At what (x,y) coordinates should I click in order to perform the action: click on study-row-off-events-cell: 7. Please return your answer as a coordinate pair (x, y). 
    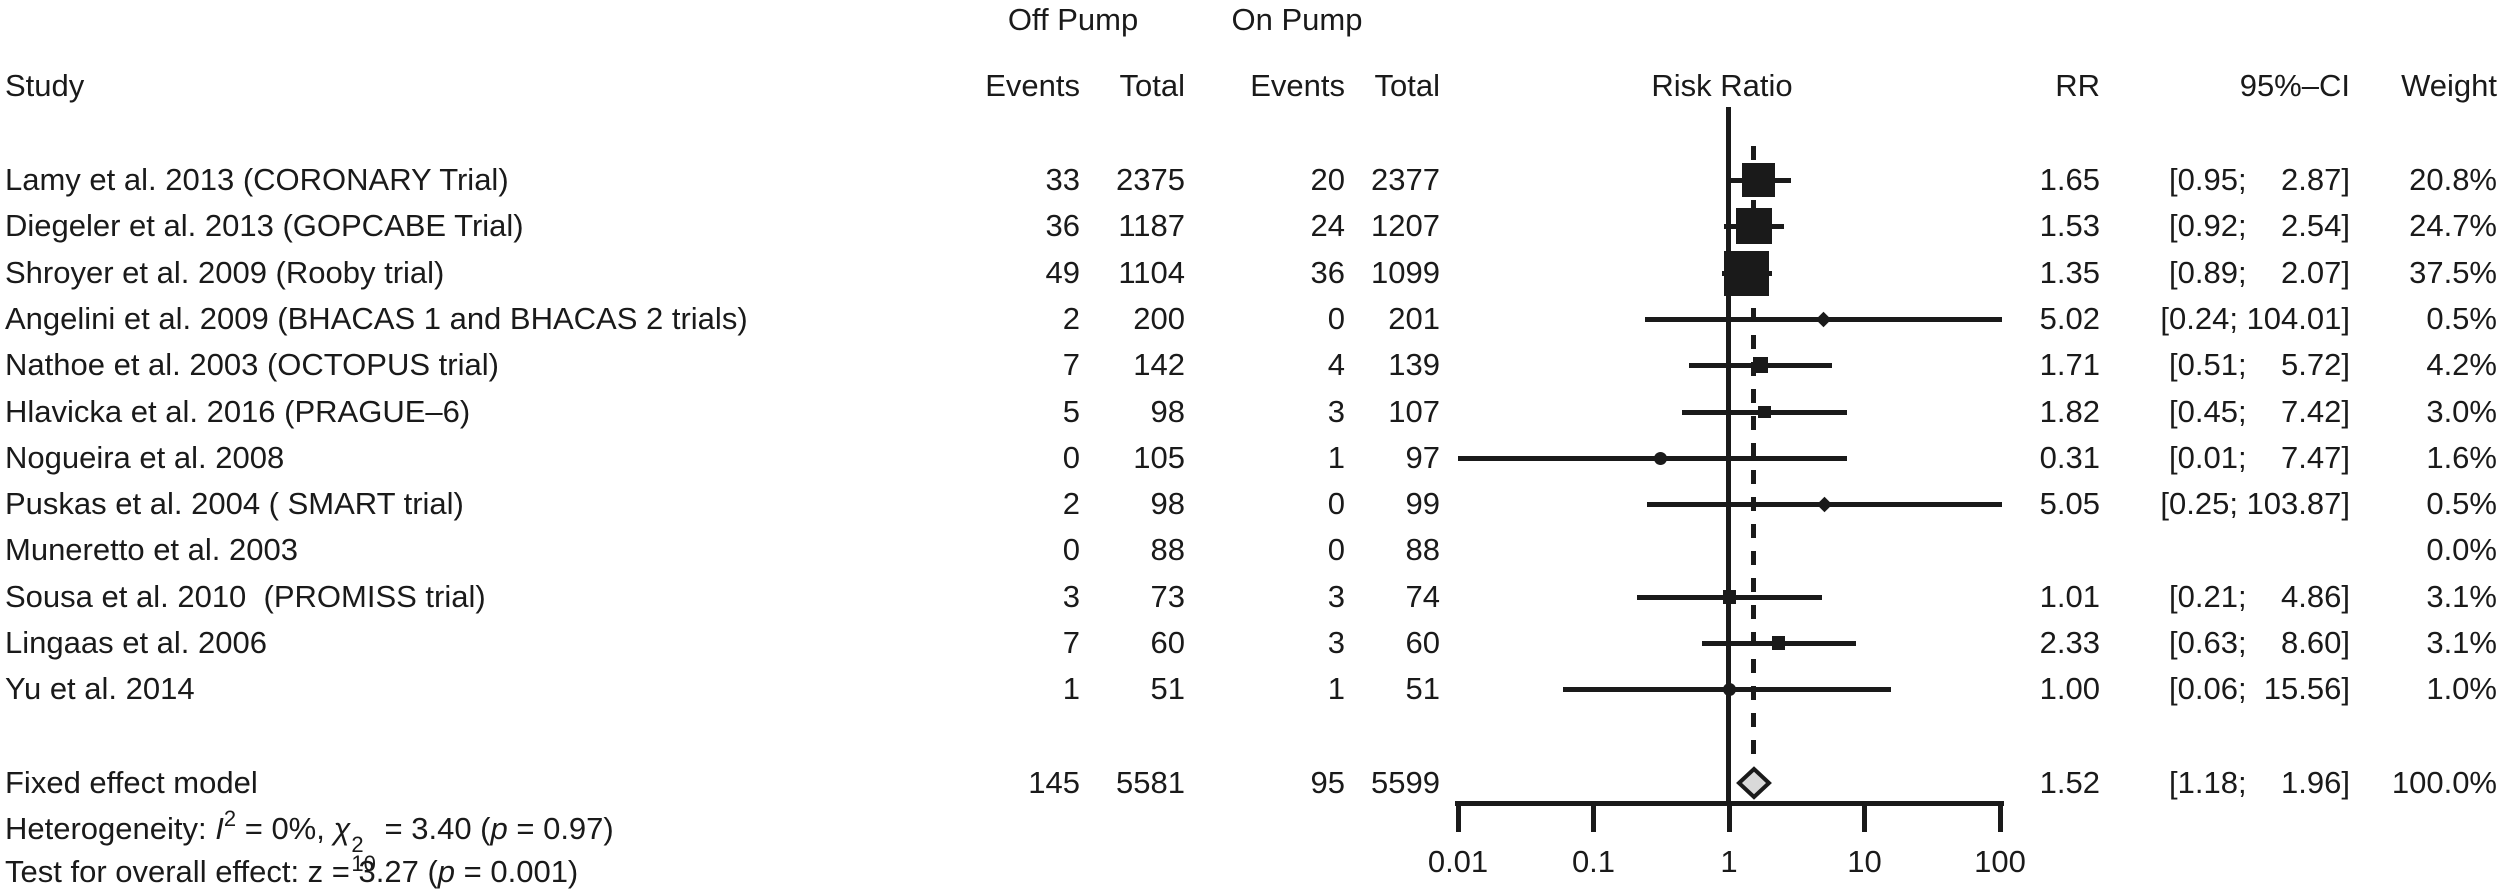
    Looking at the image, I should click on (1071, 642).